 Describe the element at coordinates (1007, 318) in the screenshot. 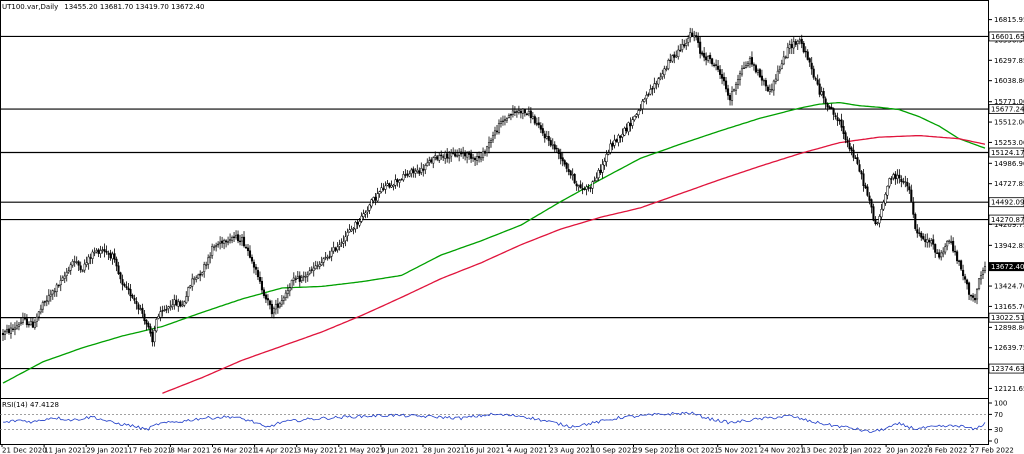

I see `level-label: 13022.51` at that location.